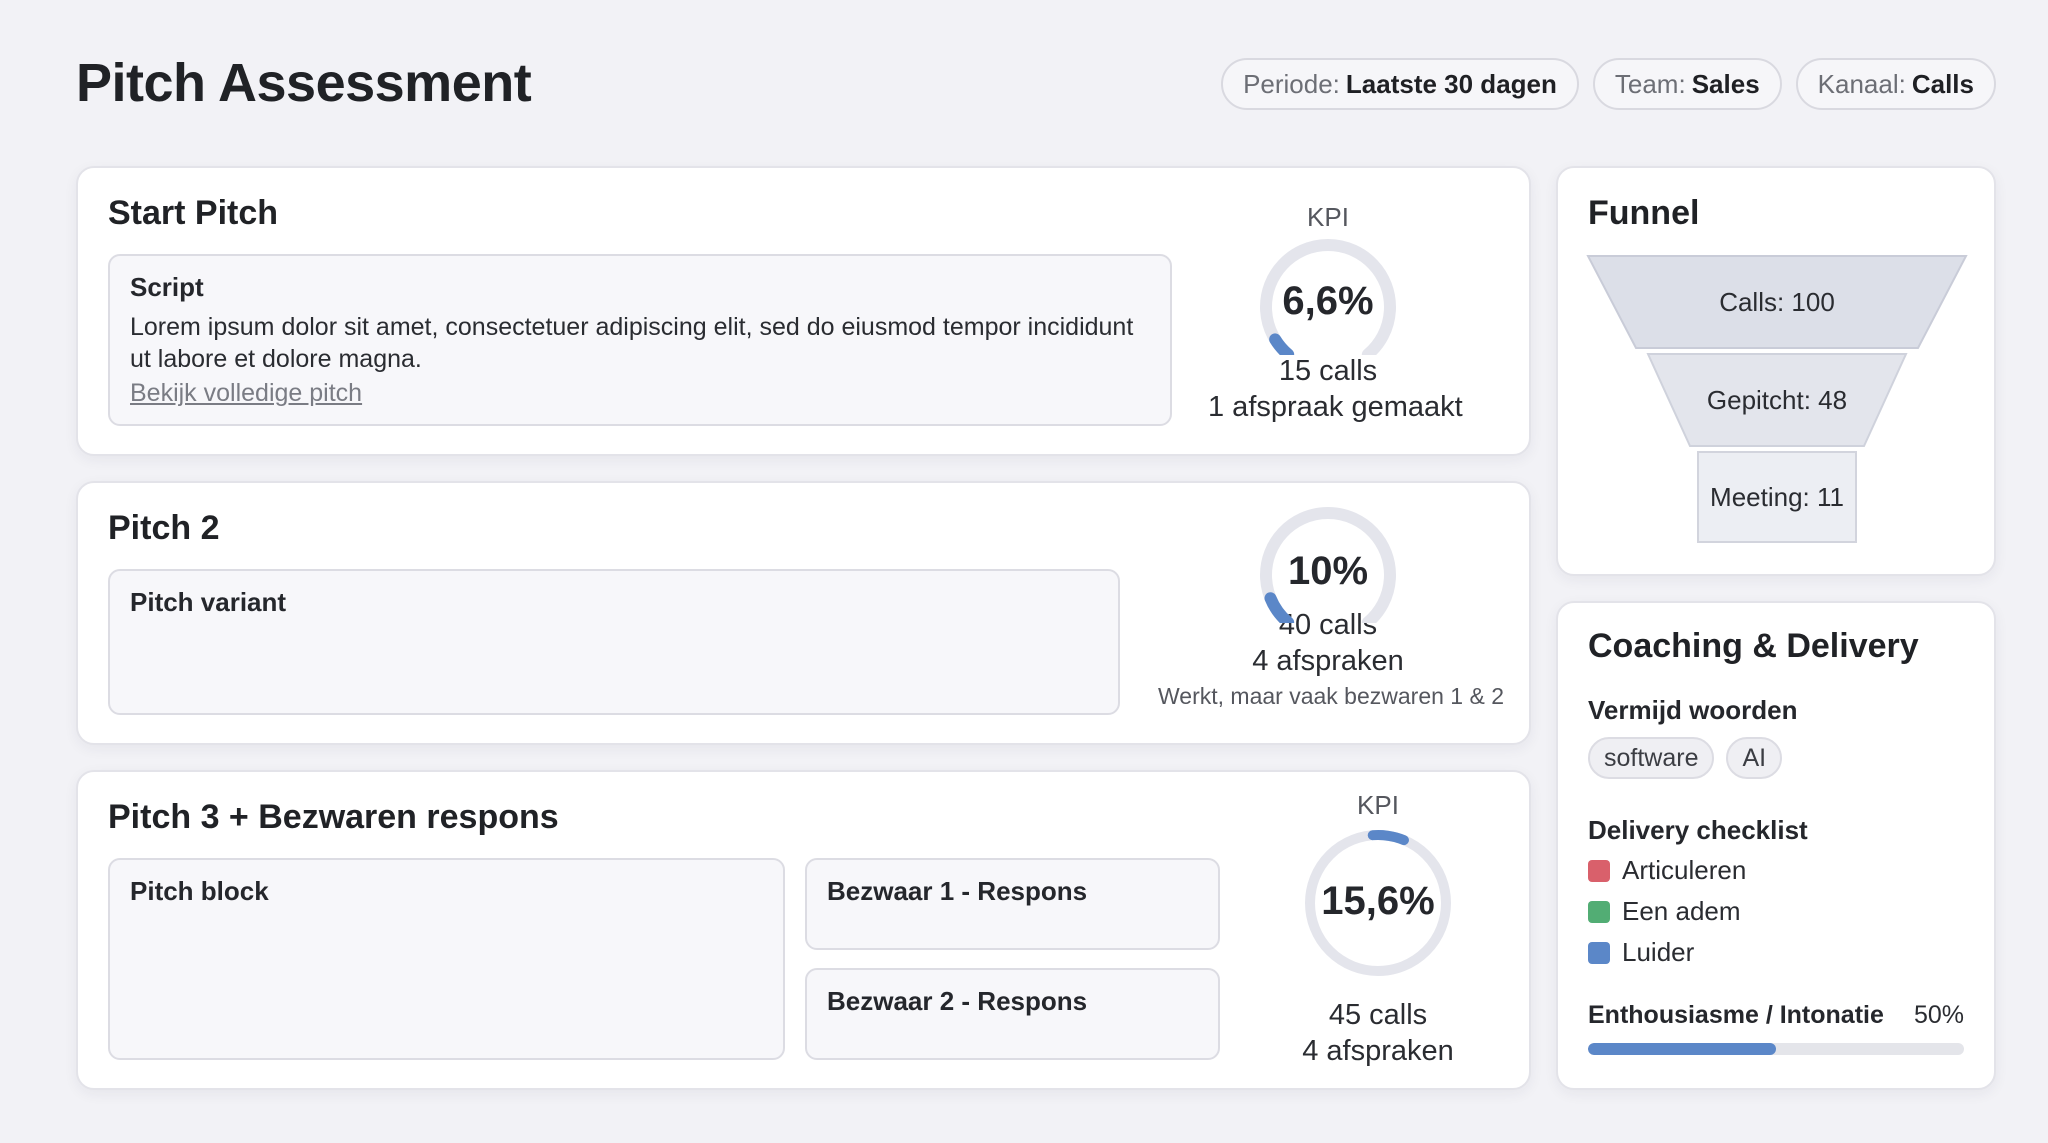 The image size is (2048, 1143). I want to click on kpi-label: KPI, so click(1328, 217).